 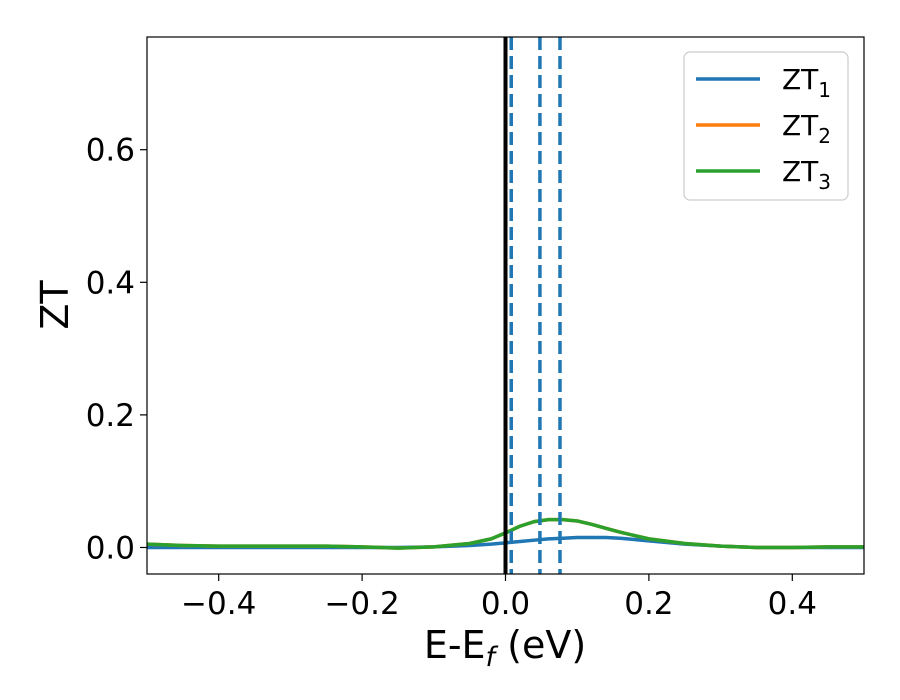 What do you see at coordinates (110, 283) in the screenshot?
I see `y-tick-label: 0.4` at bounding box center [110, 283].